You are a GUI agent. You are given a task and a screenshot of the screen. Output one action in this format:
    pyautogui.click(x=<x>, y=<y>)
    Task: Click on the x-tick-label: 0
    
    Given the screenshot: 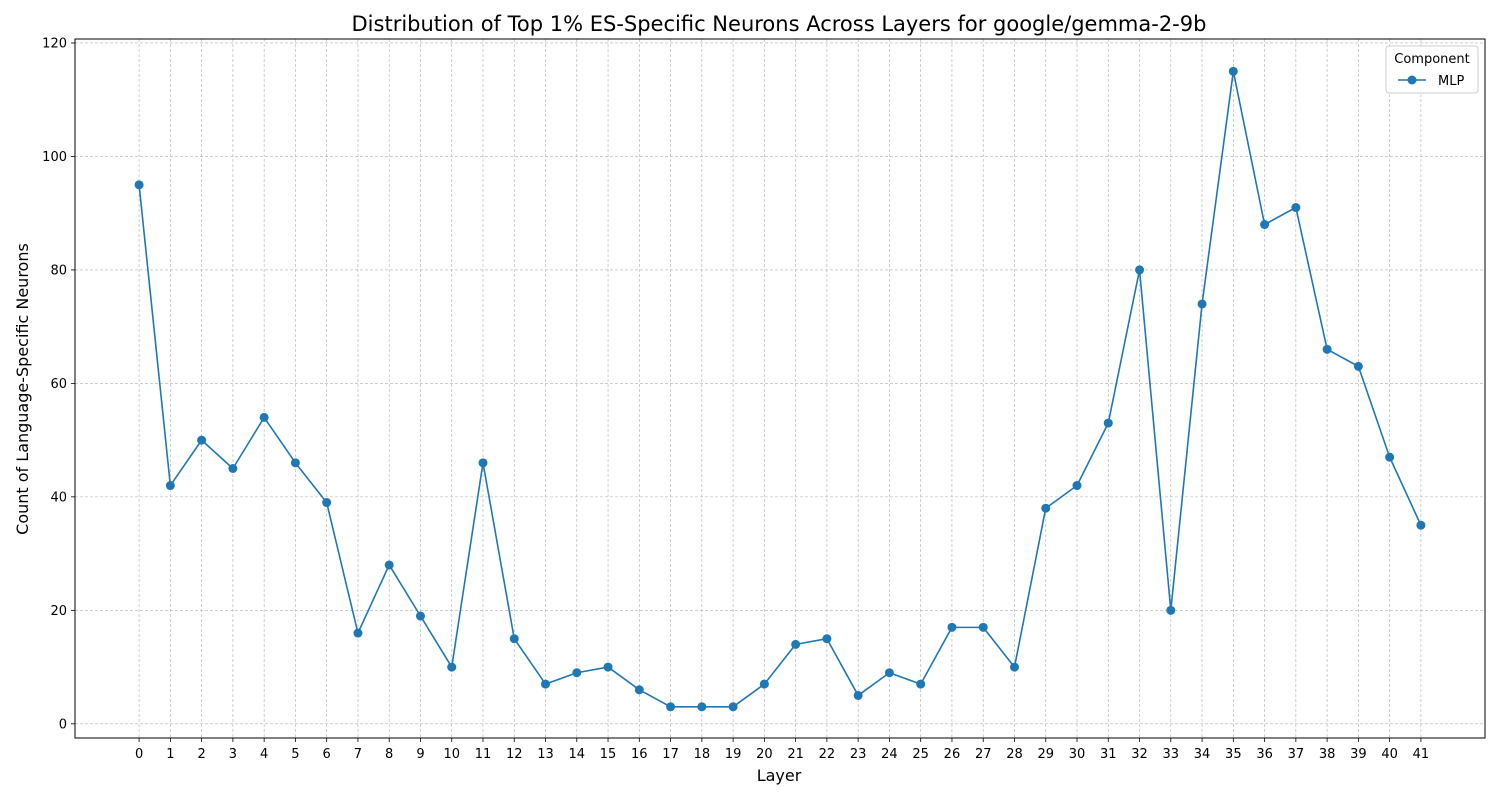 What is the action you would take?
    pyautogui.click(x=139, y=754)
    